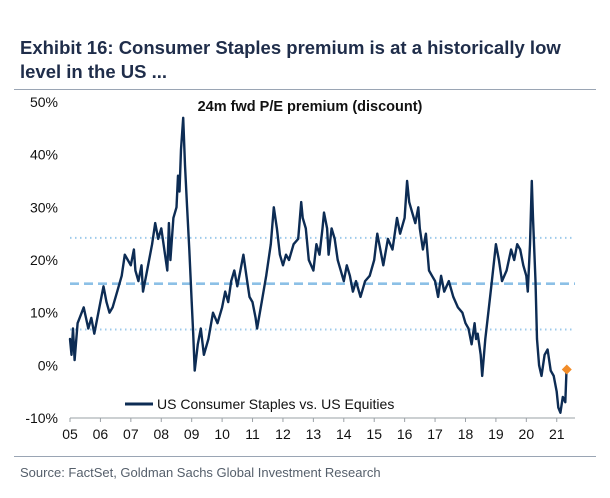 Image resolution: width=610 pixels, height=498 pixels. Describe the element at coordinates (527, 434) in the screenshot. I see `x-tick-label: 20` at that location.